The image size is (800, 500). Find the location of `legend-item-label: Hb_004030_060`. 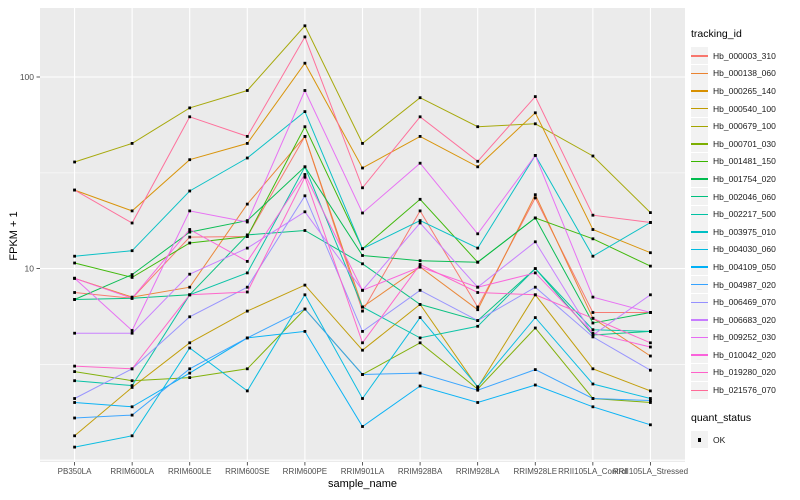

legend-item-label: Hb_004030_060 is located at coordinates (744, 249).